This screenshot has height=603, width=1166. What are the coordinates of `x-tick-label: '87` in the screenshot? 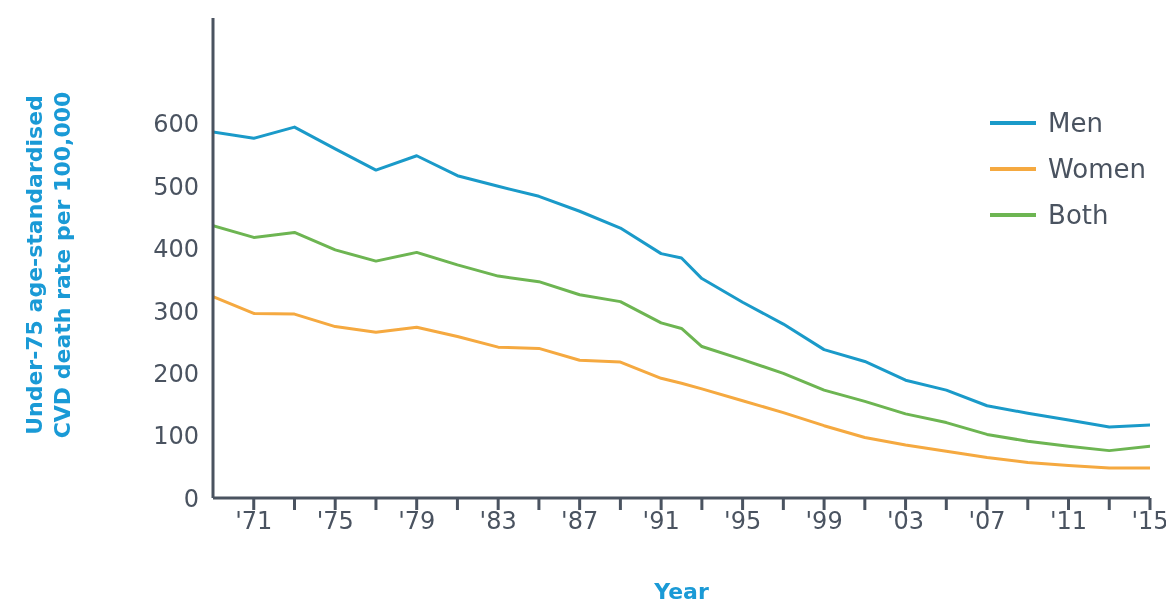 It's located at (580, 521).